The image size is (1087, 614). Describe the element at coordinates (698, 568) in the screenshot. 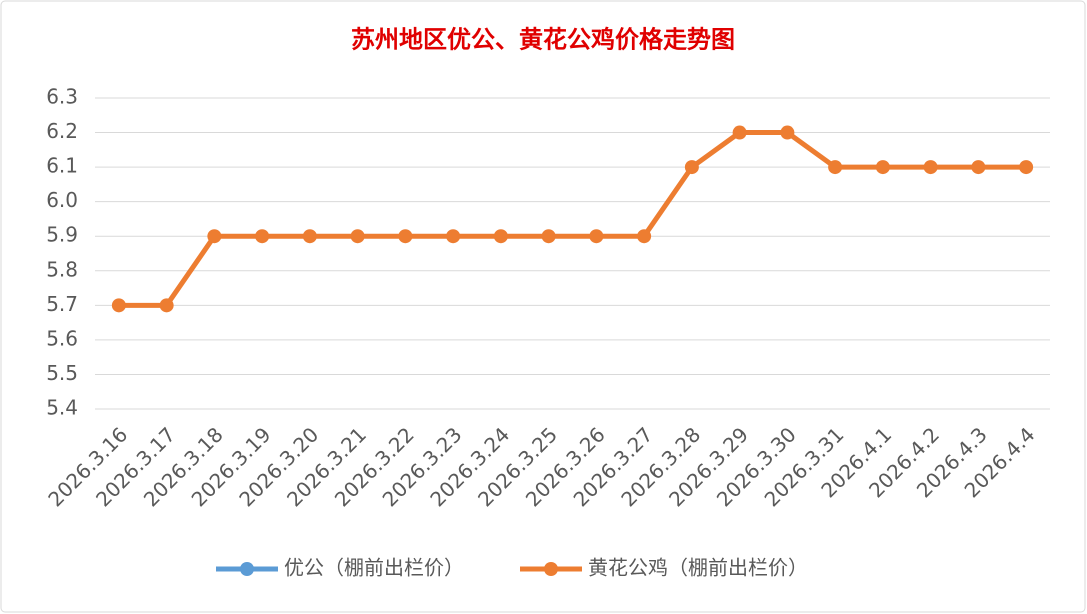

I see `legend-label: 黄花公鸡（棚前出栏价）` at that location.